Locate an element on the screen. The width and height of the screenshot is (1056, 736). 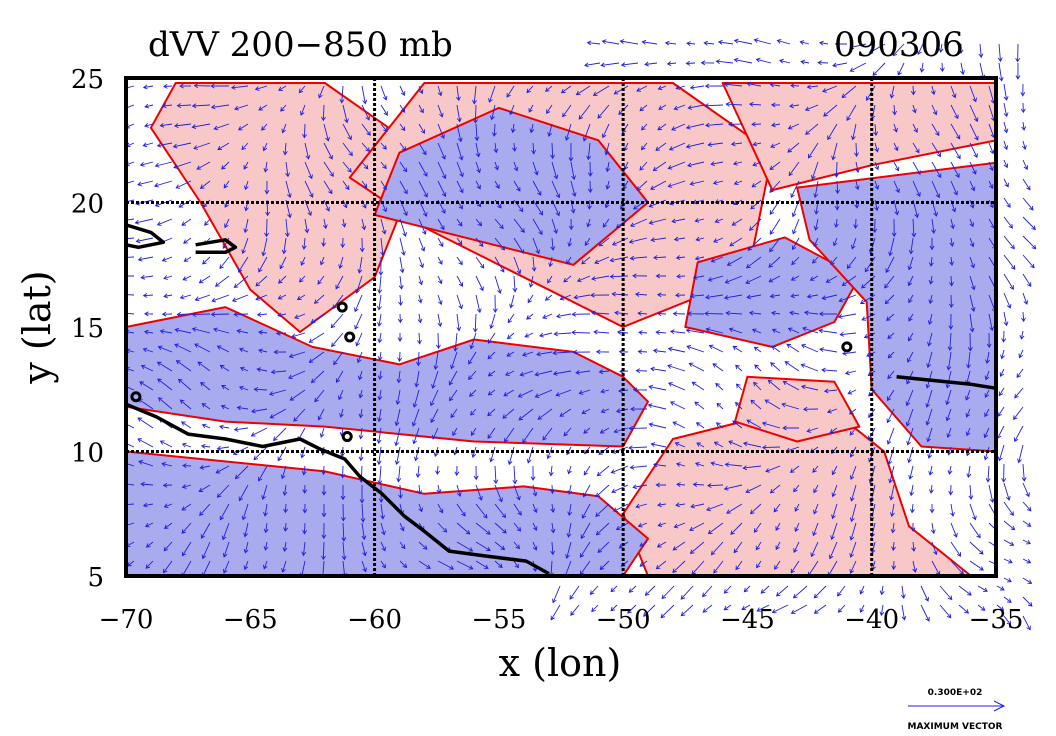
y-tick-label-0: 5 is located at coordinates (95, 578).